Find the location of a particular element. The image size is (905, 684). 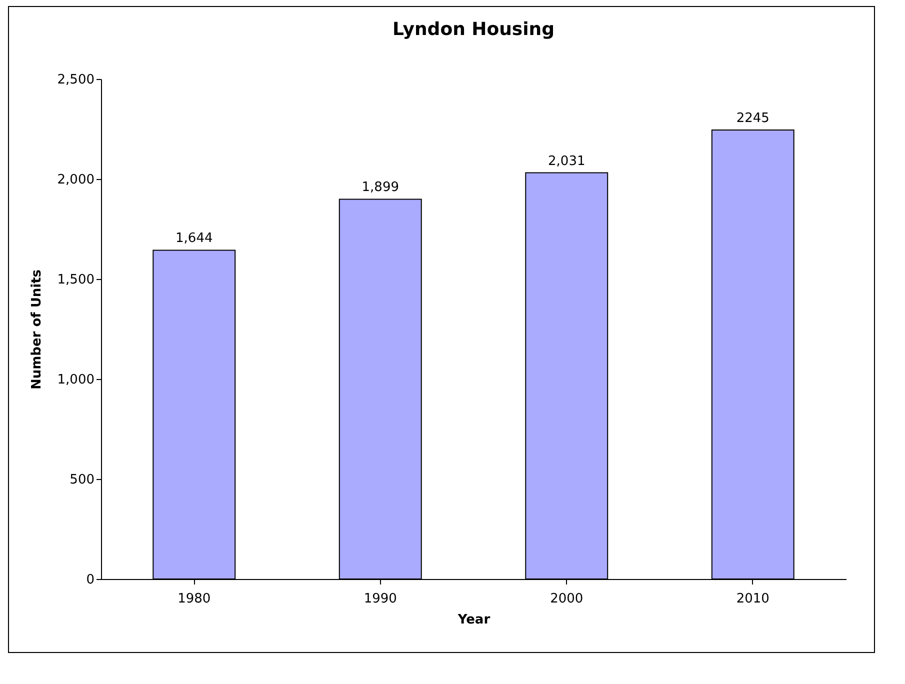

x-axis-title: Year is located at coordinates (473, 620).